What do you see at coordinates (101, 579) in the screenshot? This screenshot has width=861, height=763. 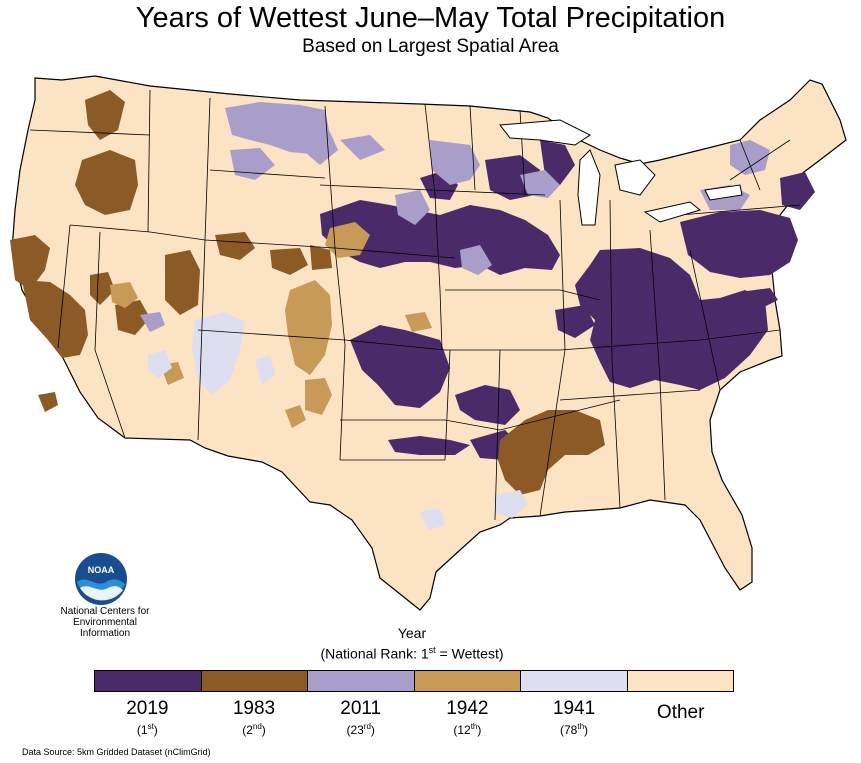 I see `noaa-logo: NOAA` at bounding box center [101, 579].